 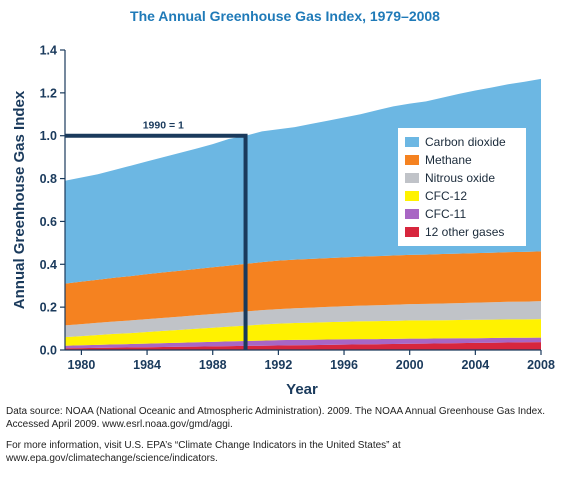 What do you see at coordinates (311, 361) in the screenshot?
I see `x-axis-ticks: 1980 1984 1988 1992 1996 2000 2004 2008` at bounding box center [311, 361].